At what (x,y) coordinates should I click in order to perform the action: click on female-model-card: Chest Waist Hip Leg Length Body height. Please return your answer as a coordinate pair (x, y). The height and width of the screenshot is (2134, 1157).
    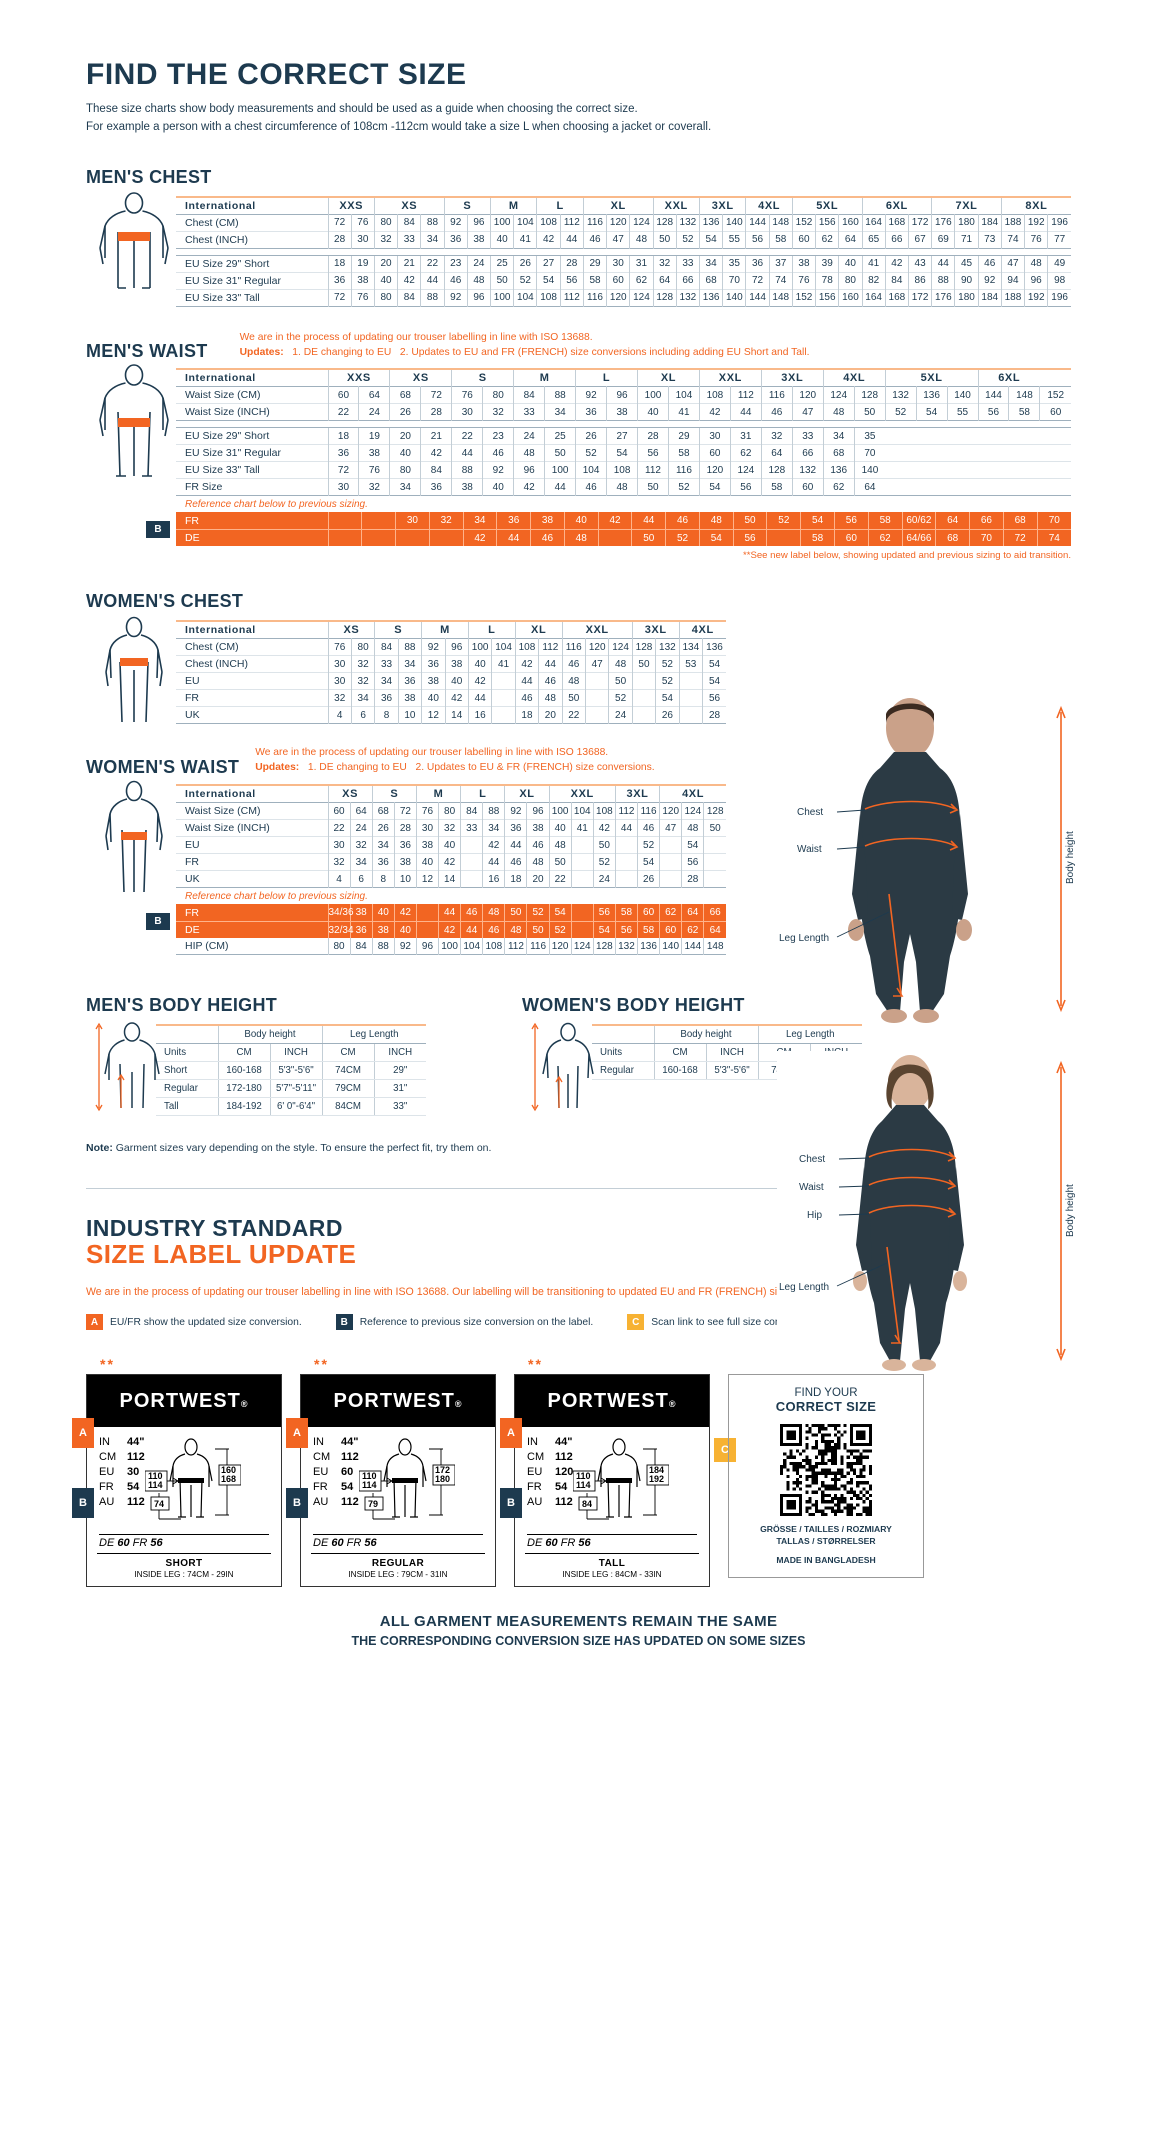
    Looking at the image, I should click on (927, 1213).